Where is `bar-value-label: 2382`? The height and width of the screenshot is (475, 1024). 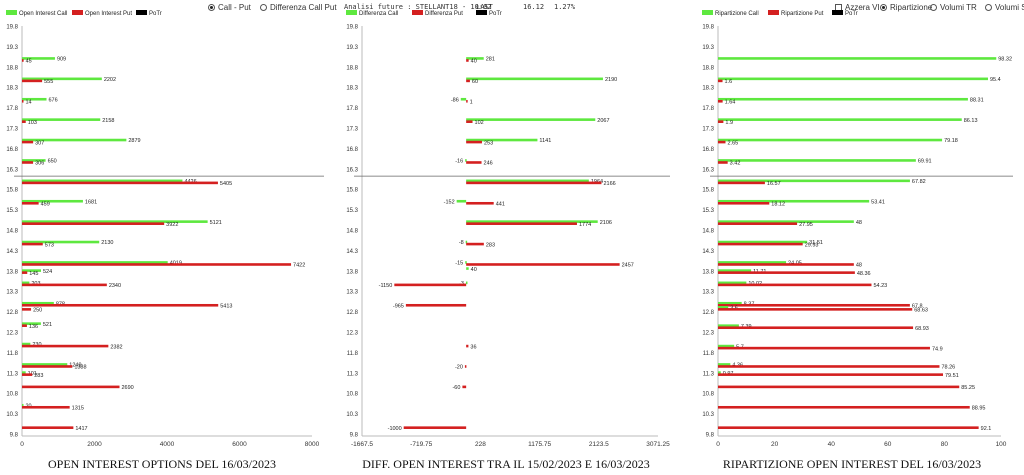
bar-value-label: 2382 is located at coordinates (116, 347).